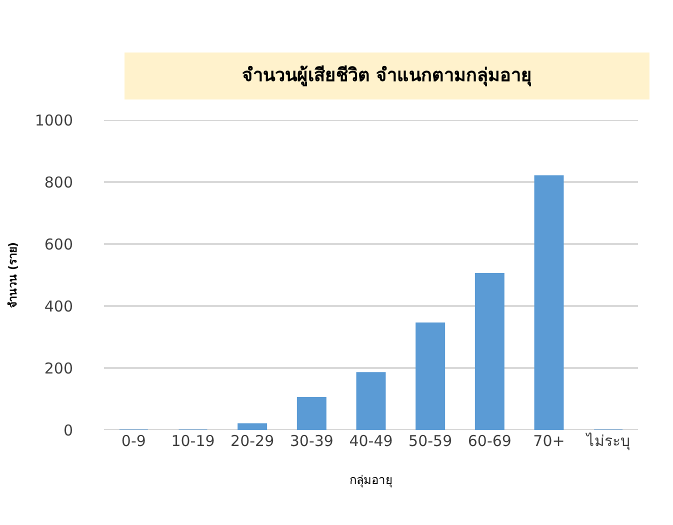 This screenshot has width=673, height=525. What do you see at coordinates (58, 306) in the screenshot?
I see `y-tick-label: 400` at bounding box center [58, 306].